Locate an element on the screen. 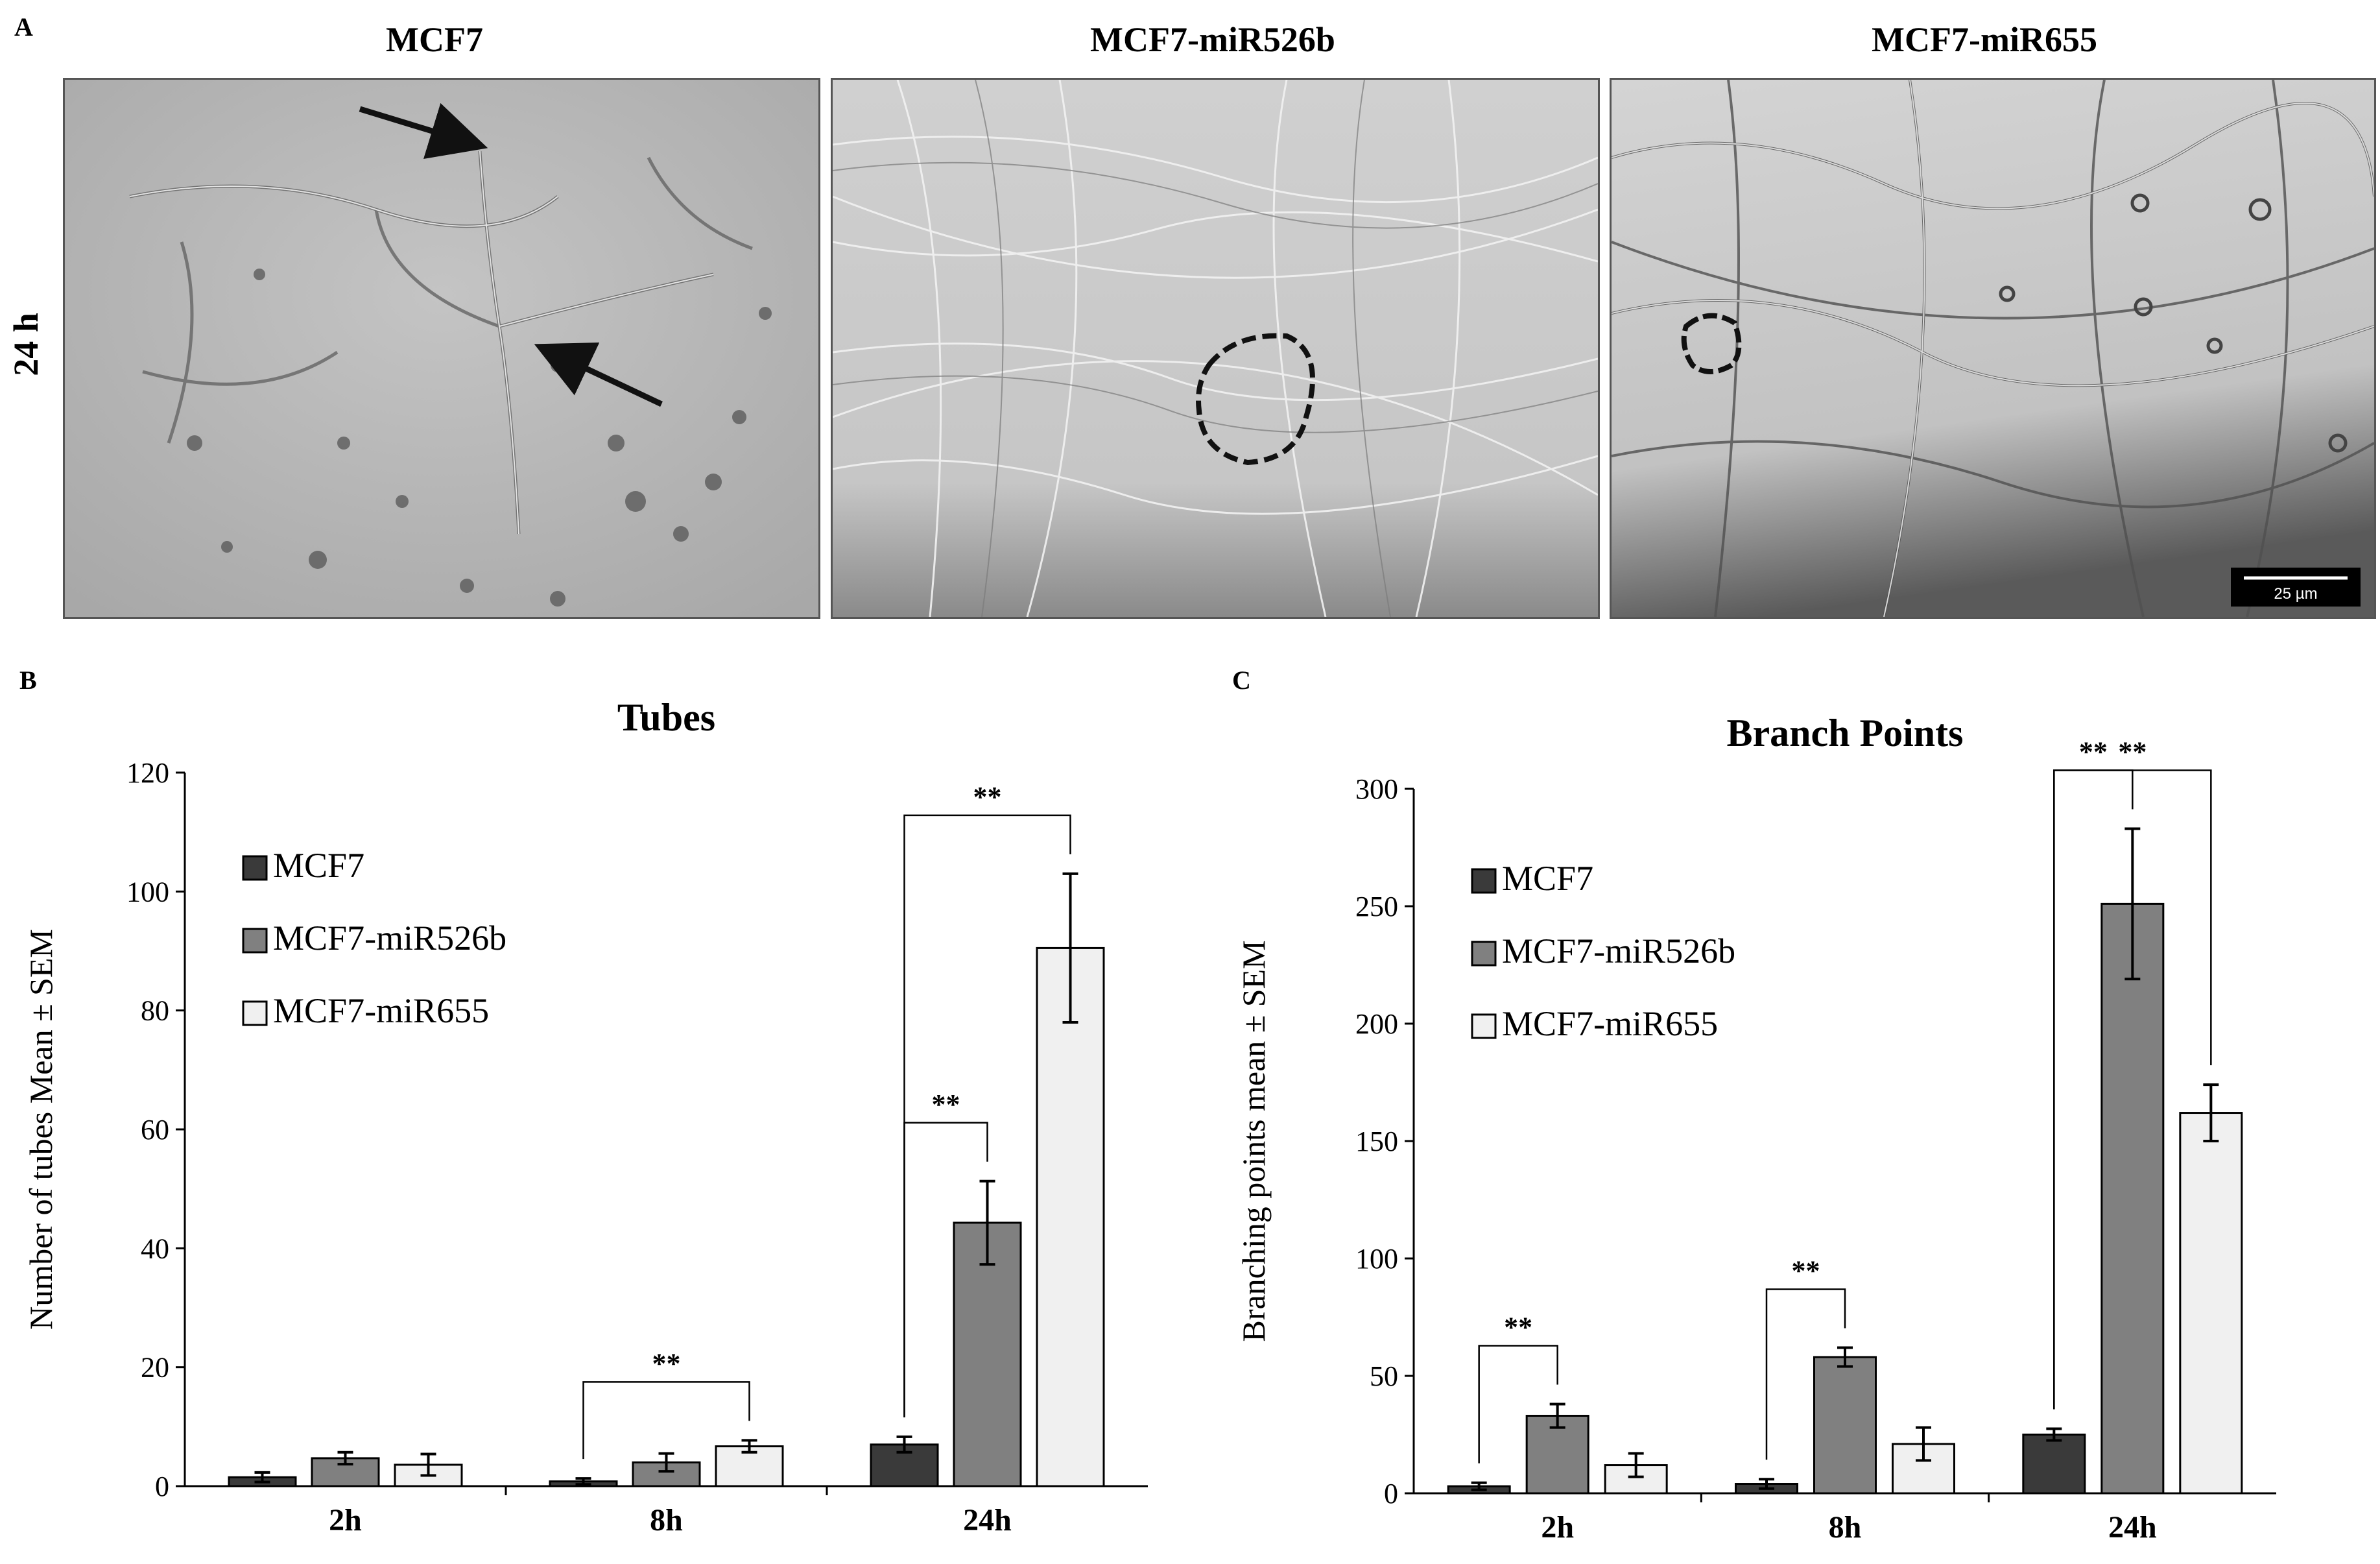 The width and height of the screenshot is (2380, 1564). chart1-bar-mcf7-mir526b-8h is located at coordinates (1845, 1425).